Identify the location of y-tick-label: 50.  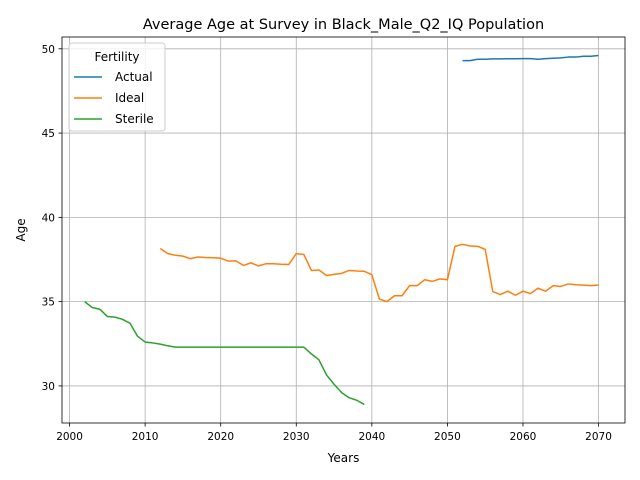
(48, 50).